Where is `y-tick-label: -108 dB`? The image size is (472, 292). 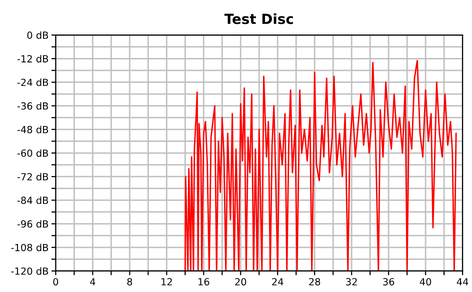 y-tick-label: -108 dB is located at coordinates (29, 248).